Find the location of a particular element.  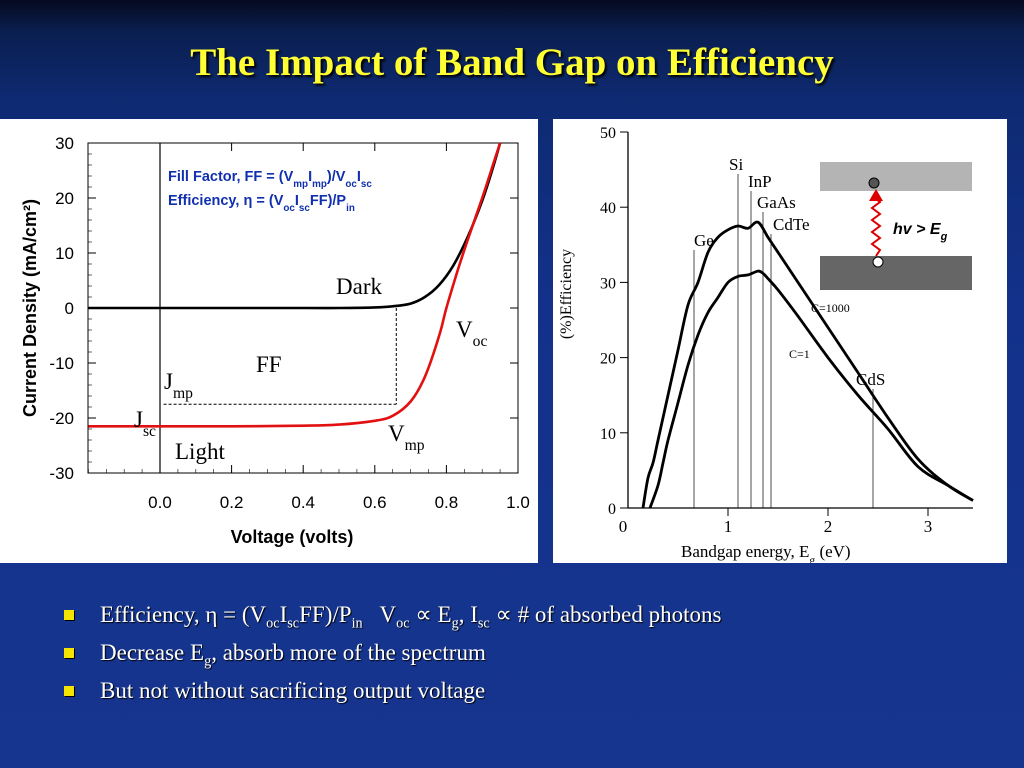

light-label: Light is located at coordinates (200, 451).